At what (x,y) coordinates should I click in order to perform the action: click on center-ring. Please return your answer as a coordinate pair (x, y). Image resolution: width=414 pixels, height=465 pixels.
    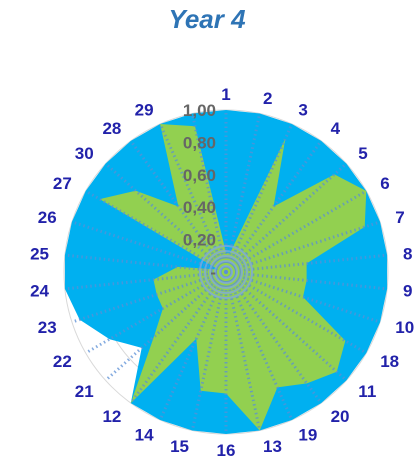
    Looking at the image, I should click on (226, 272).